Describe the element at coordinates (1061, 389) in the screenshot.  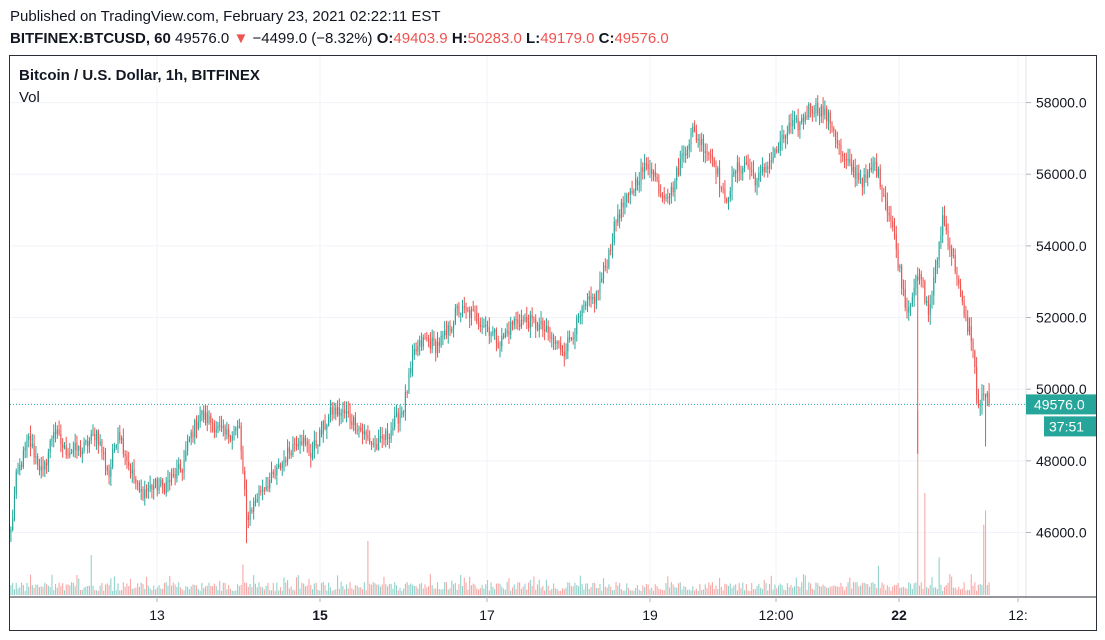
I see `y-tick-label: 50000.0` at that location.